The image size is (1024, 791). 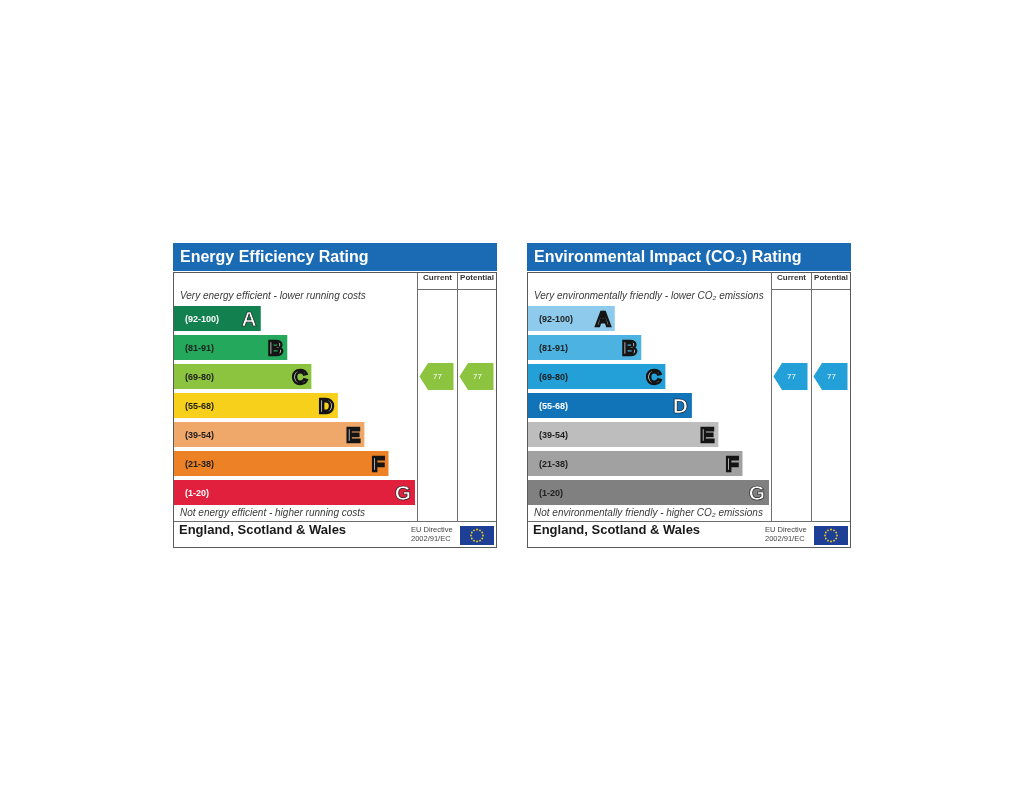 What do you see at coordinates (273, 296) in the screenshot?
I see `annotation: Very energy efficient - lower running costs` at bounding box center [273, 296].